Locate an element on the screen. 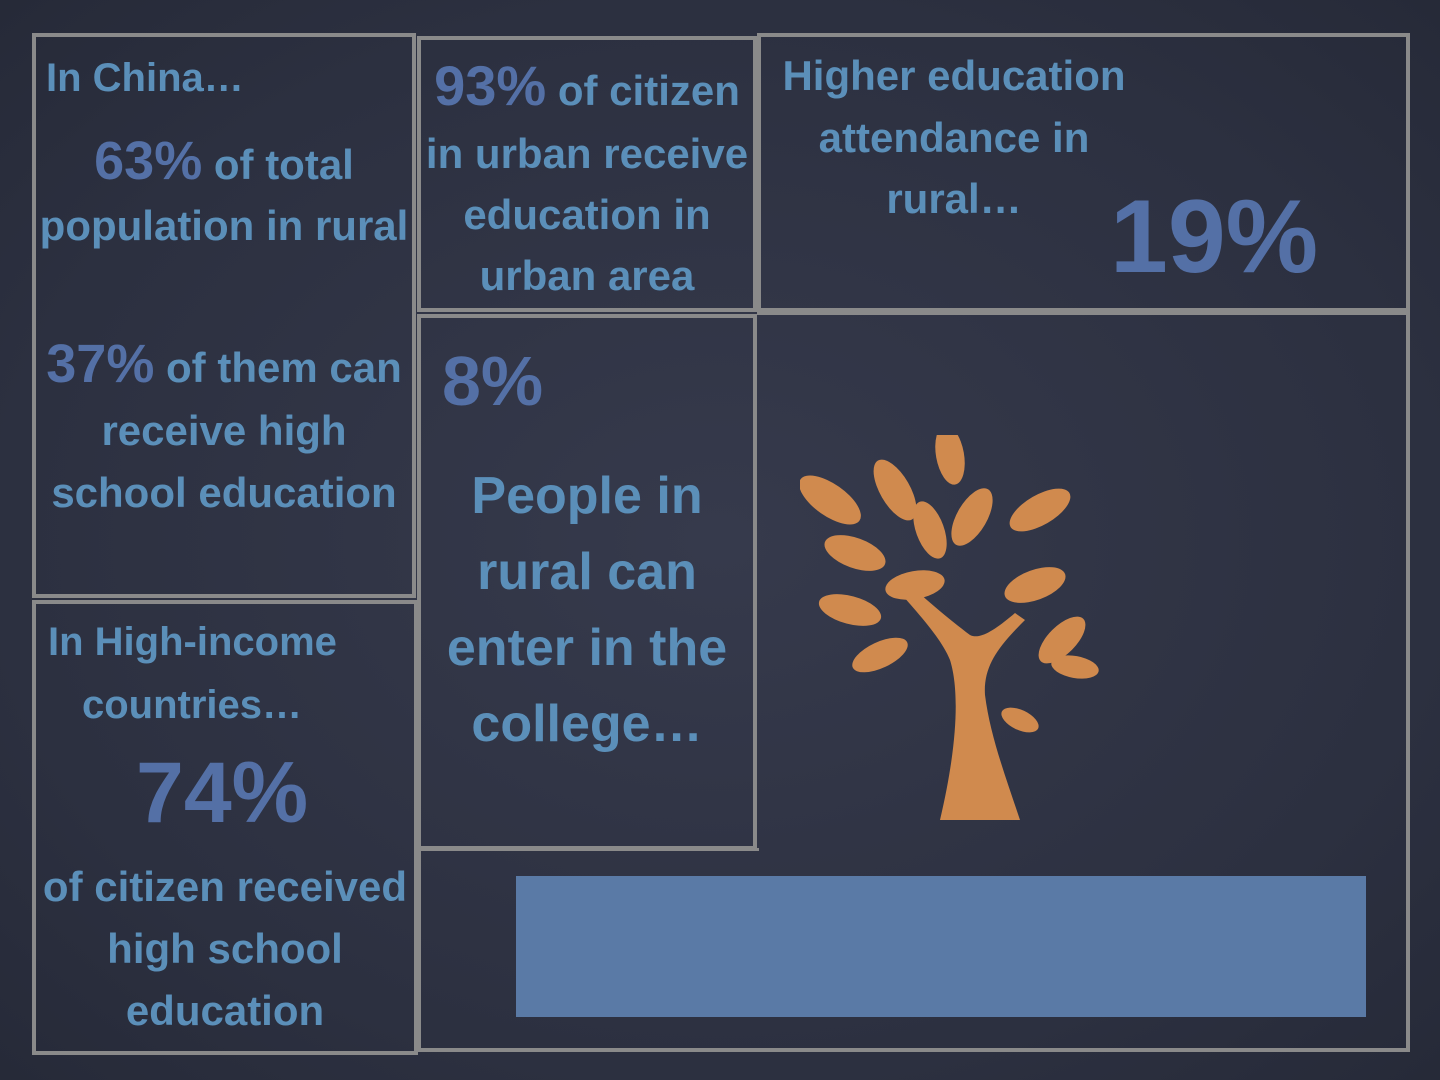  higher-ed-pct: 19% is located at coordinates (1214, 237).